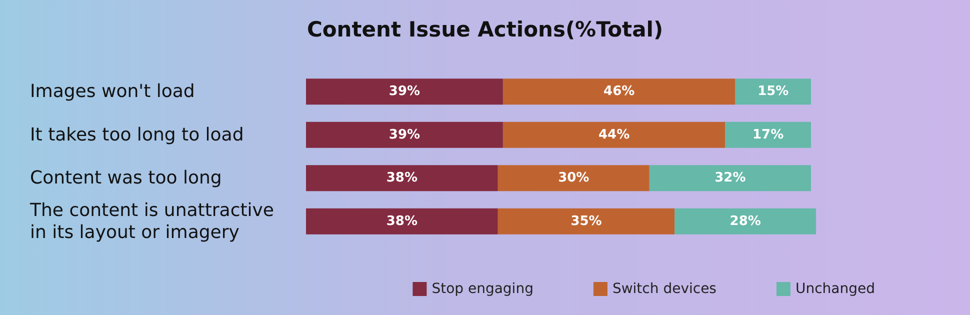  What do you see at coordinates (730, 178) in the screenshot?
I see `data-label: 32%` at bounding box center [730, 178].